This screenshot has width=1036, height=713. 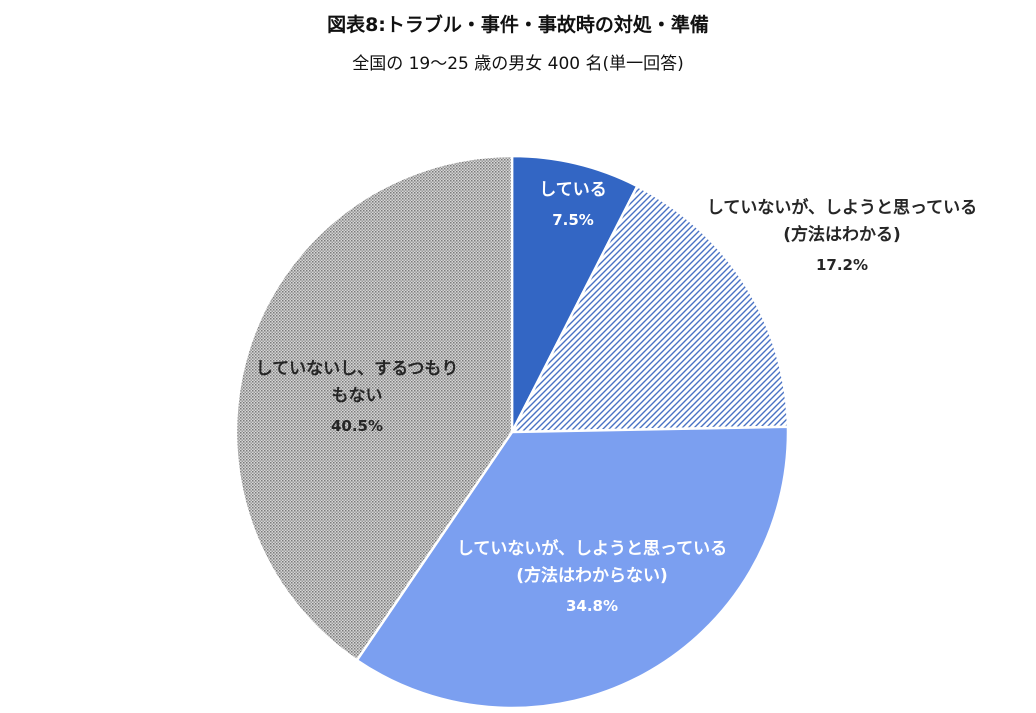 I want to click on chart-title: 図表8:トラブル・事件・事故時の対処・準備, so click(x=518, y=25).